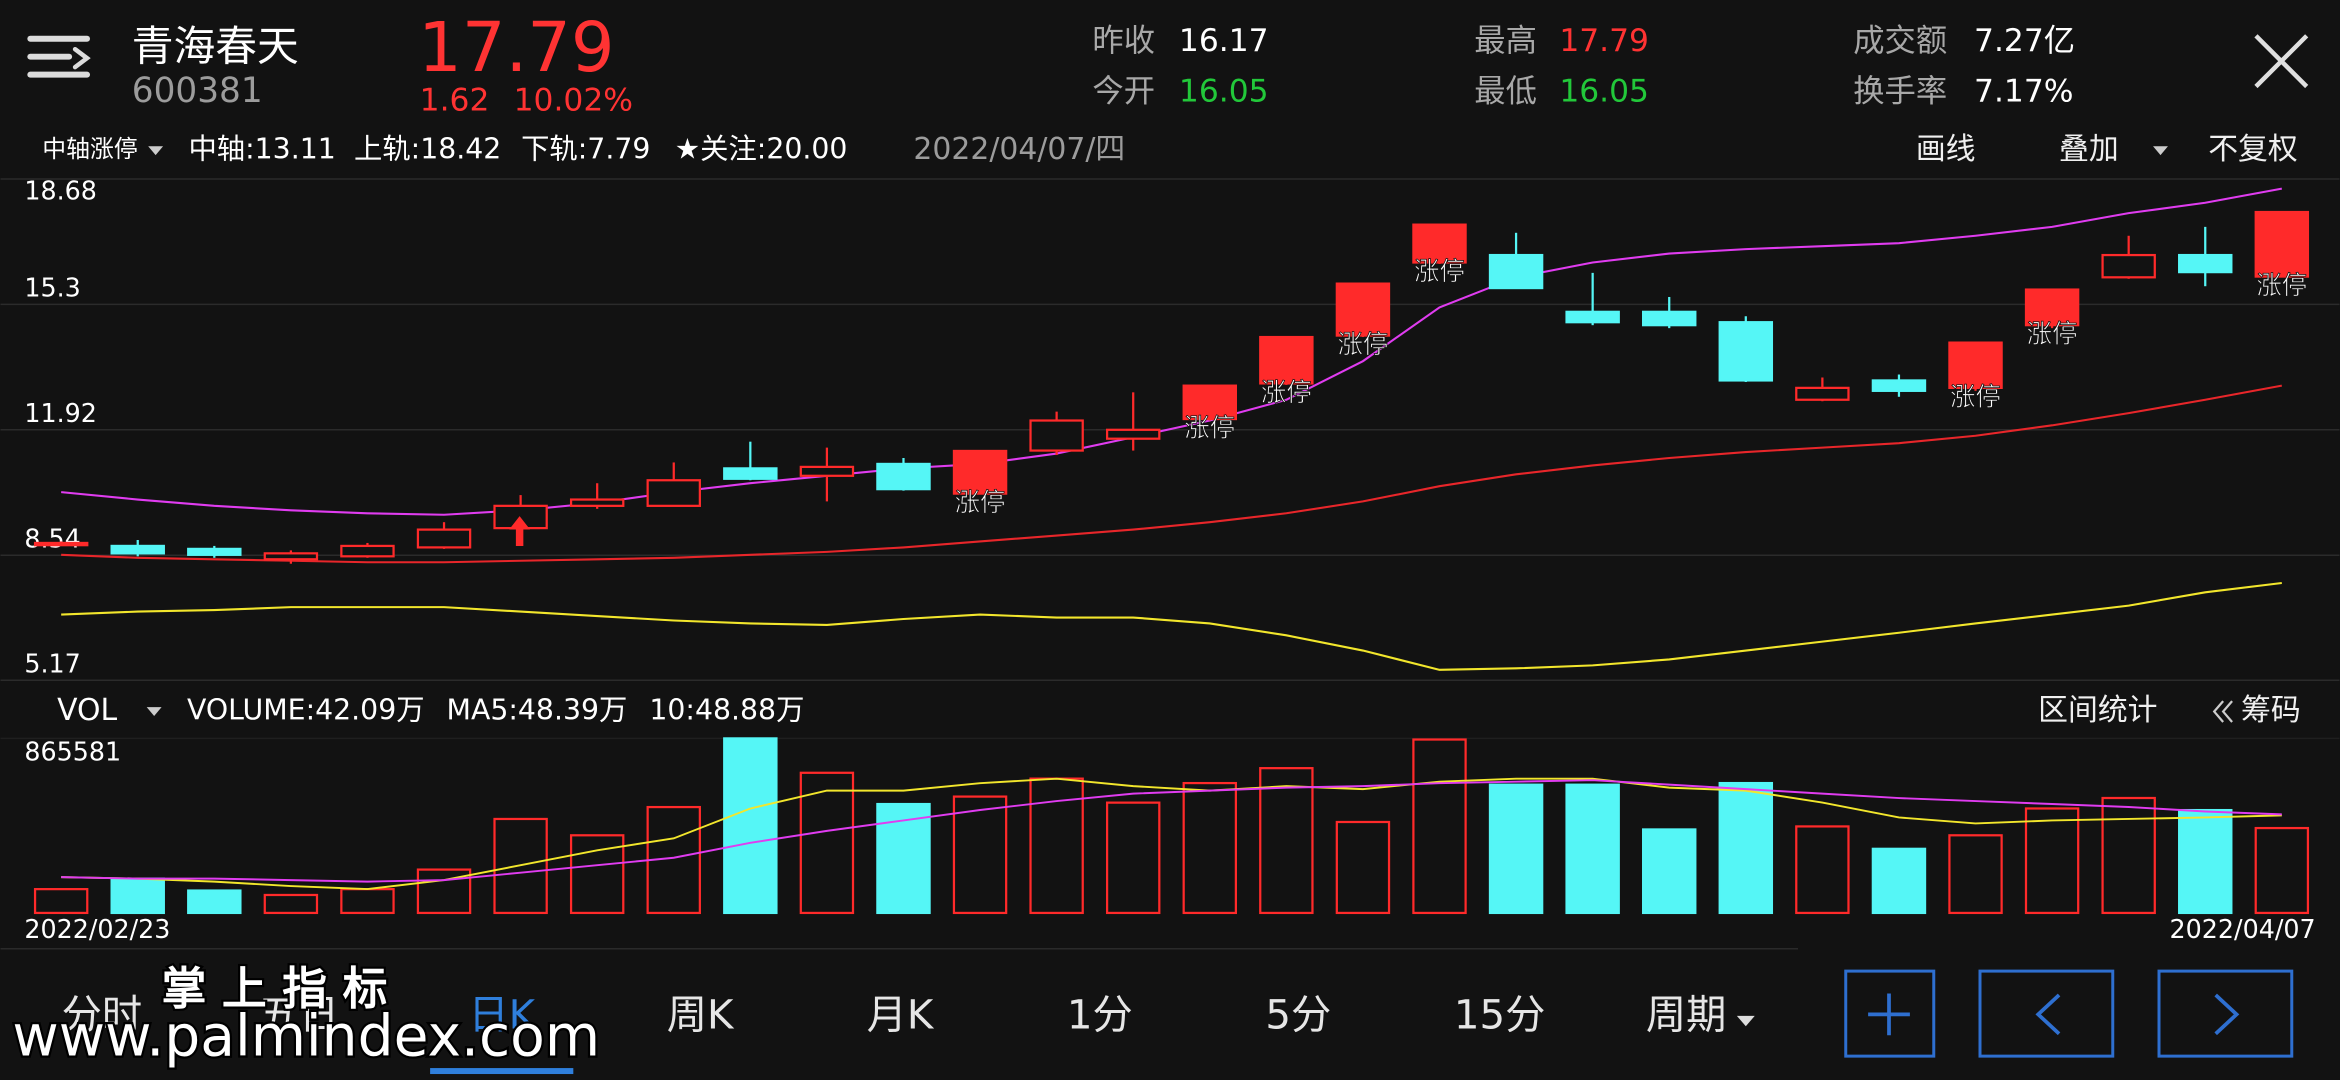 This screenshot has width=2340, height=1080. Describe the element at coordinates (1100, 1015) in the screenshot. I see `tab: 1分` at that location.